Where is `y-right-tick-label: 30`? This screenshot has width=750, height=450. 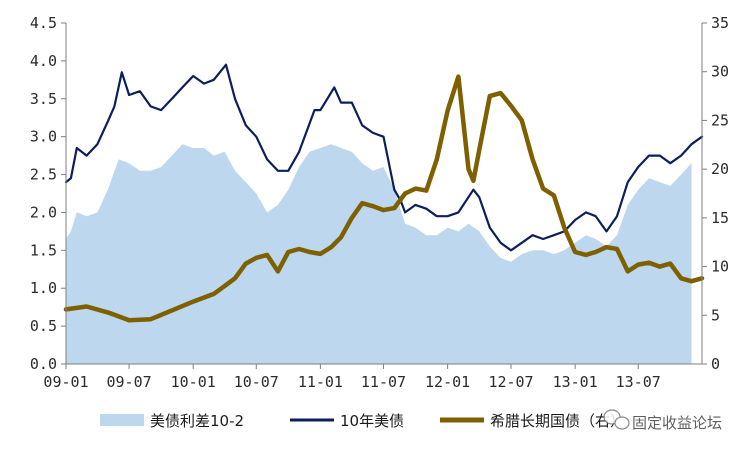
y-right-tick-label: 30 is located at coordinates (720, 72).